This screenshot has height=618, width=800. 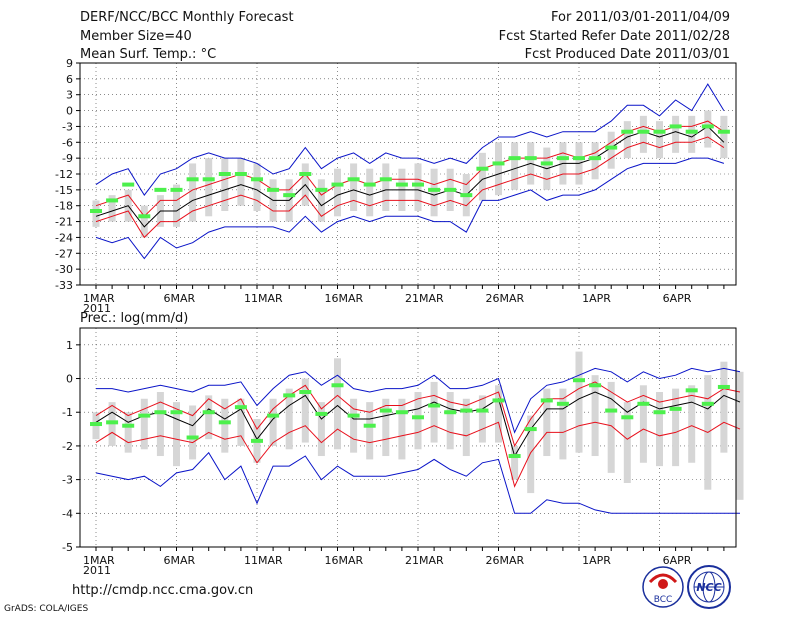 What do you see at coordinates (67, 142) in the screenshot?
I see `y-tick-label: -6` at bounding box center [67, 142].